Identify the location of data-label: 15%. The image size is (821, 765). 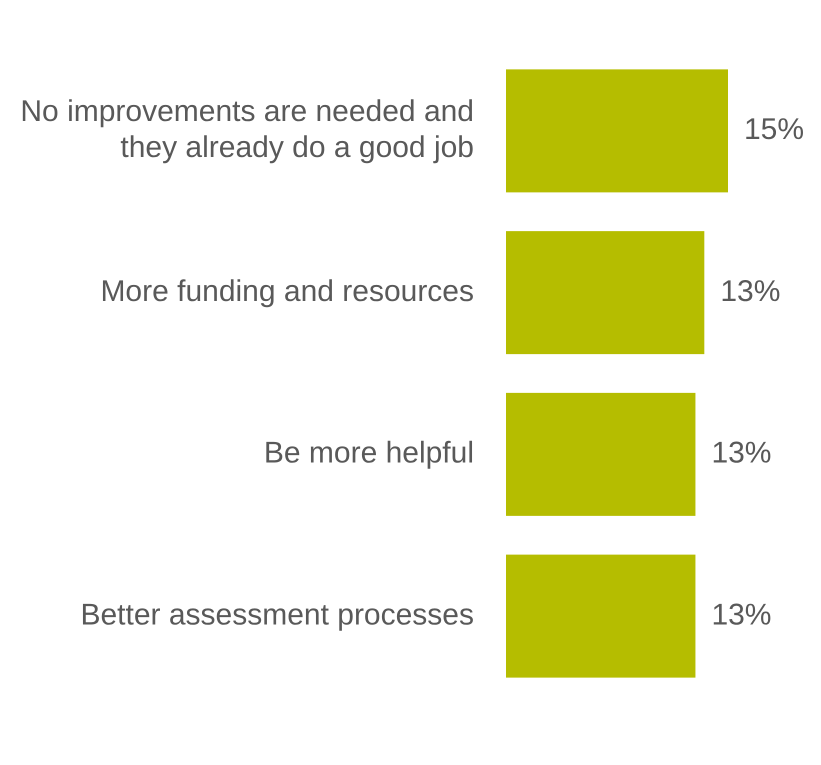
(774, 129).